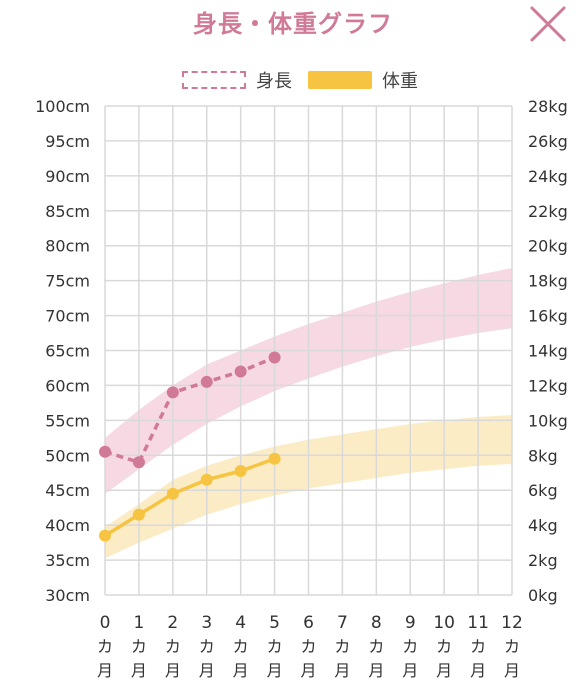 This screenshot has width=586, height=700. I want to click on legend-item-height: 身長, so click(237, 80).